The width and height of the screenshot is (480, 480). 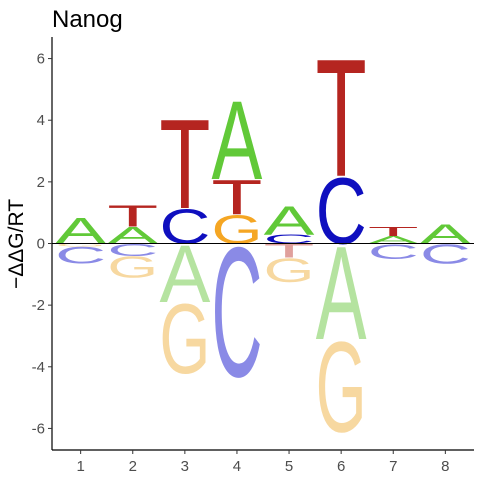 I want to click on x-tick-label: 7, so click(x=393, y=466).